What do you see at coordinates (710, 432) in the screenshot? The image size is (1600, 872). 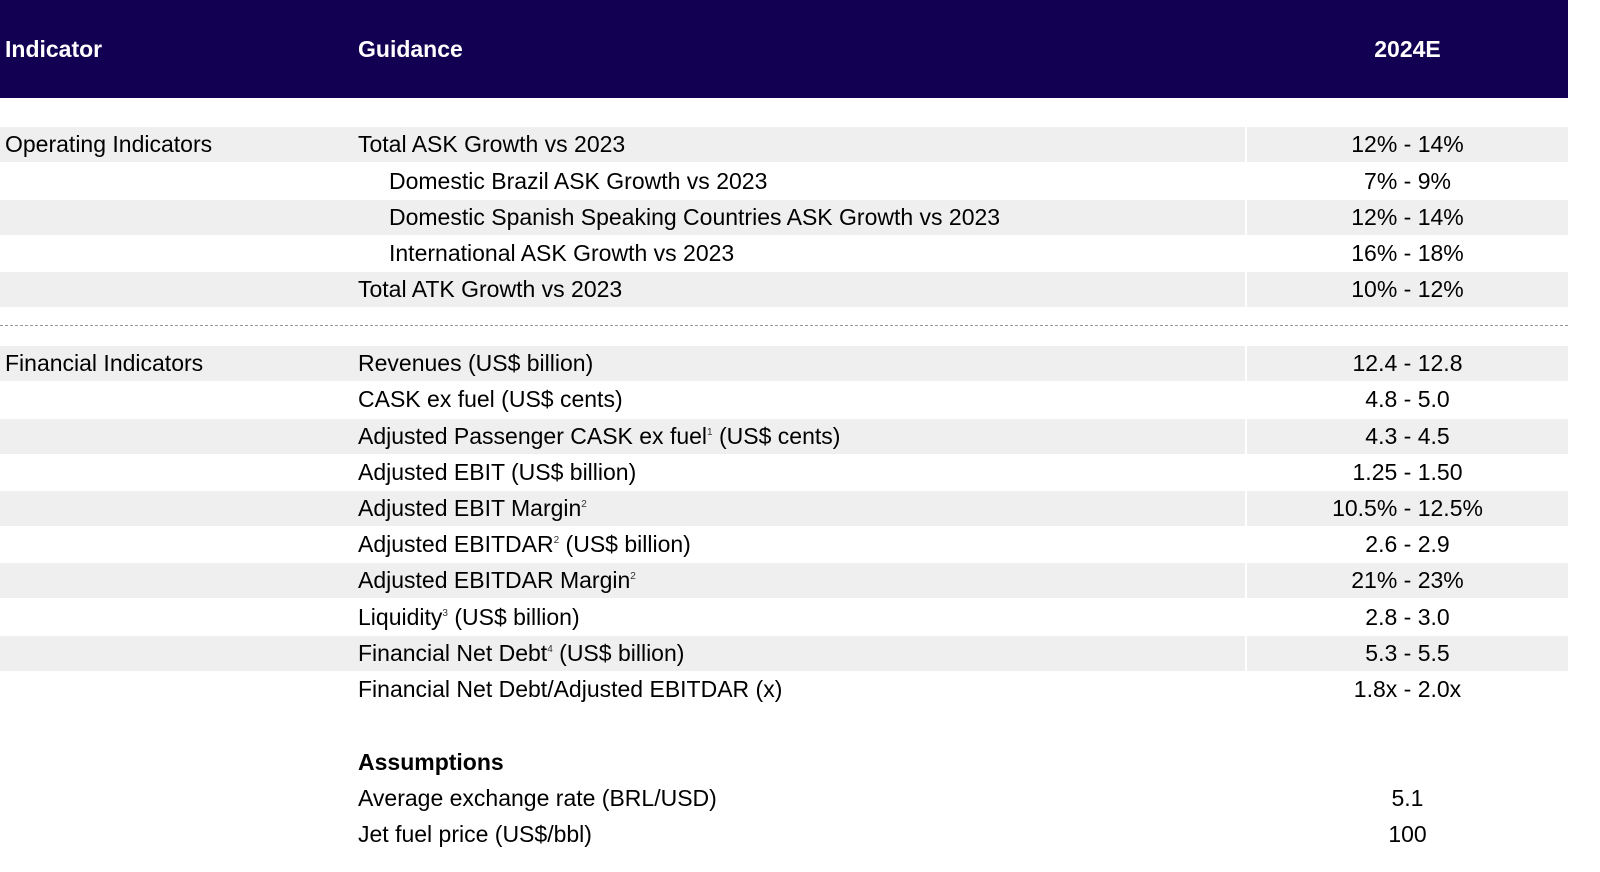 I see `footnote-marker: 1` at bounding box center [710, 432].